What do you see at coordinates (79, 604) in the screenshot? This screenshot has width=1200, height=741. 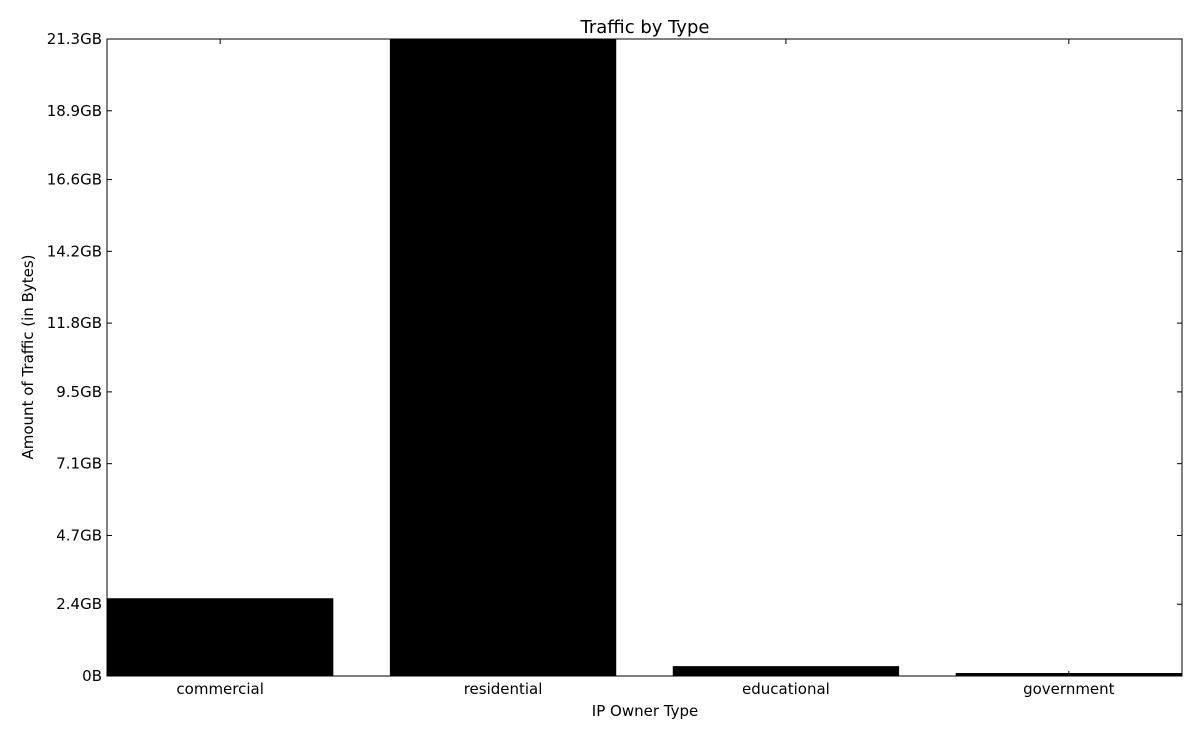 I see `y-tick-label: 2.4GB` at bounding box center [79, 604].